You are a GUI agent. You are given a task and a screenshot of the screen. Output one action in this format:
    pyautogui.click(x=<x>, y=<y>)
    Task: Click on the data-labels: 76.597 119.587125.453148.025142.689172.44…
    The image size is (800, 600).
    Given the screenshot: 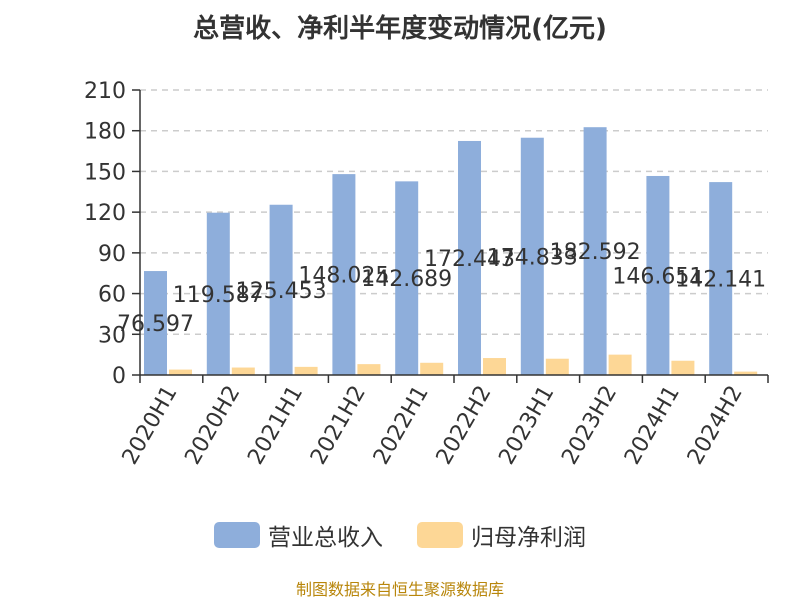 What is the action you would take?
    pyautogui.click(x=441, y=288)
    